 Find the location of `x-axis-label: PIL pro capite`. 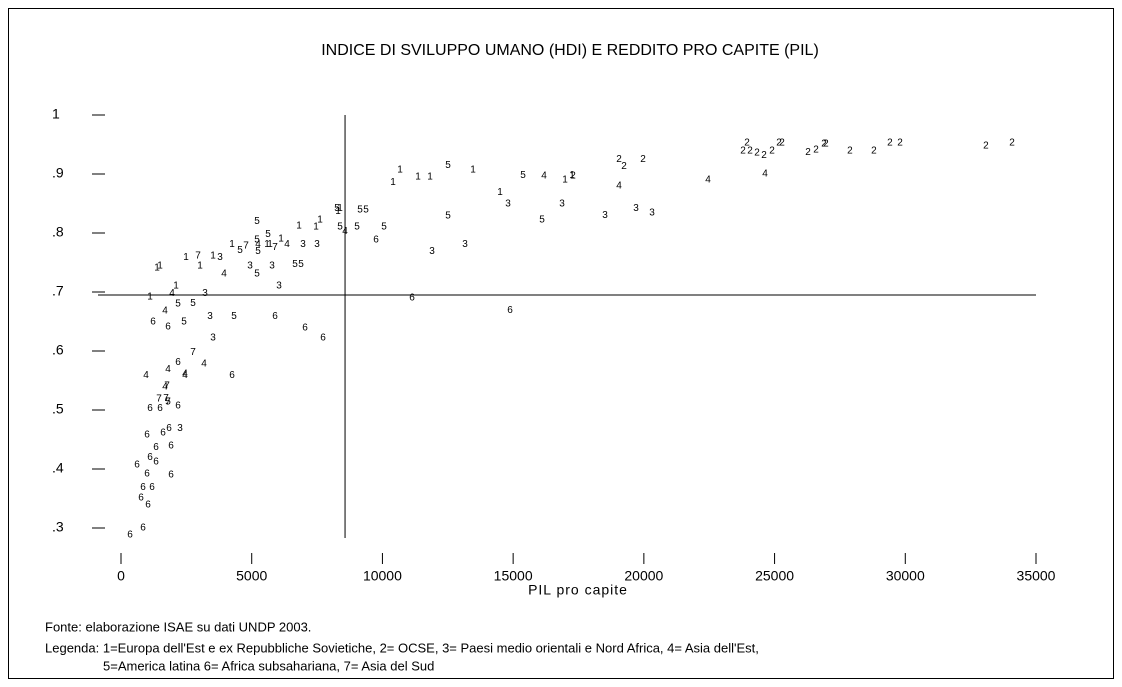

x-axis-label: PIL pro capite is located at coordinates (578, 590).